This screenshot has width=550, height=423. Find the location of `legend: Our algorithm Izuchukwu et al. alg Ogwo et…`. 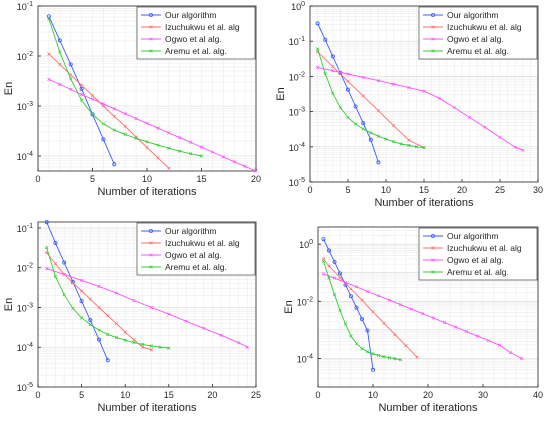

legend: Our algorithm Izuchukwu et al. alg Ogwo et… is located at coordinates (196, 249).